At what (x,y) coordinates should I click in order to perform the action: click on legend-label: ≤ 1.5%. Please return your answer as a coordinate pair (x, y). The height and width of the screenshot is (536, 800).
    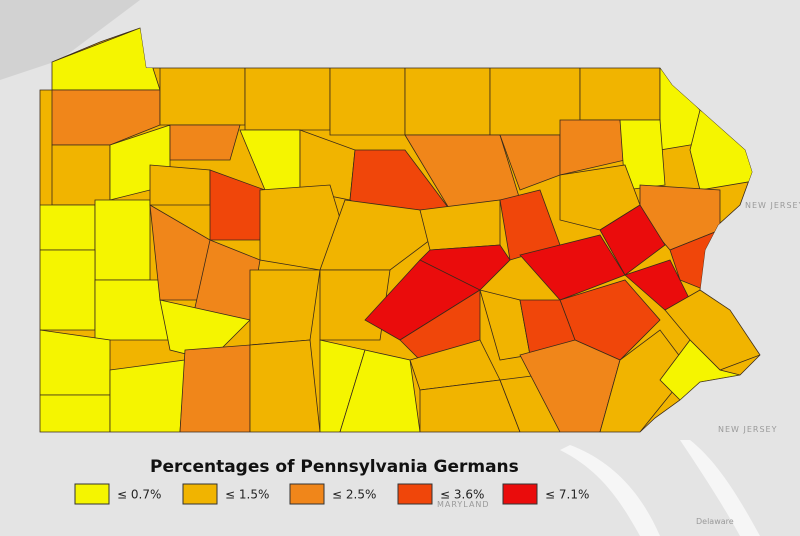
    Looking at the image, I should click on (247, 495).